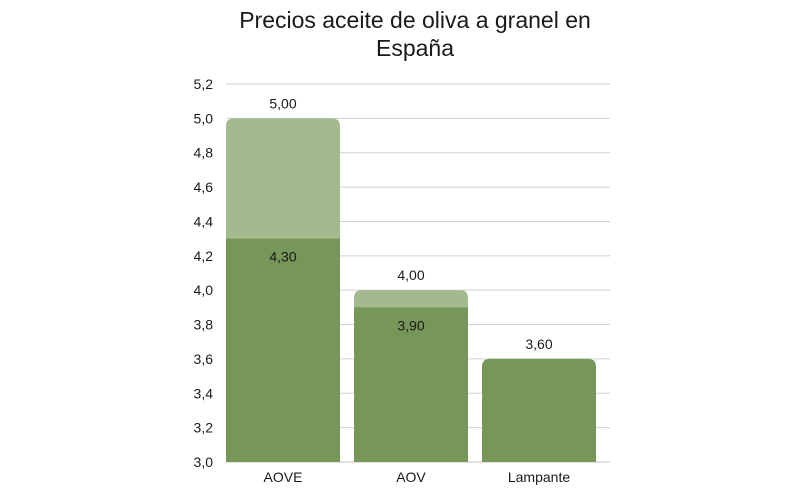  What do you see at coordinates (204, 153) in the screenshot?
I see `y-tick-label: 4,8` at bounding box center [204, 153].